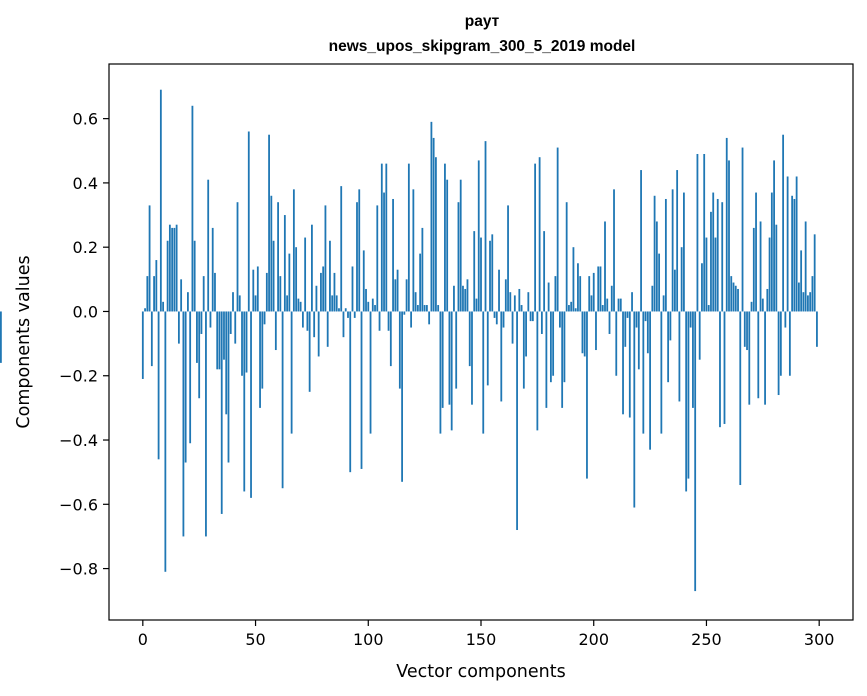  Describe the element at coordinates (255, 639) in the screenshot. I see `x-tick-label: 50` at that location.